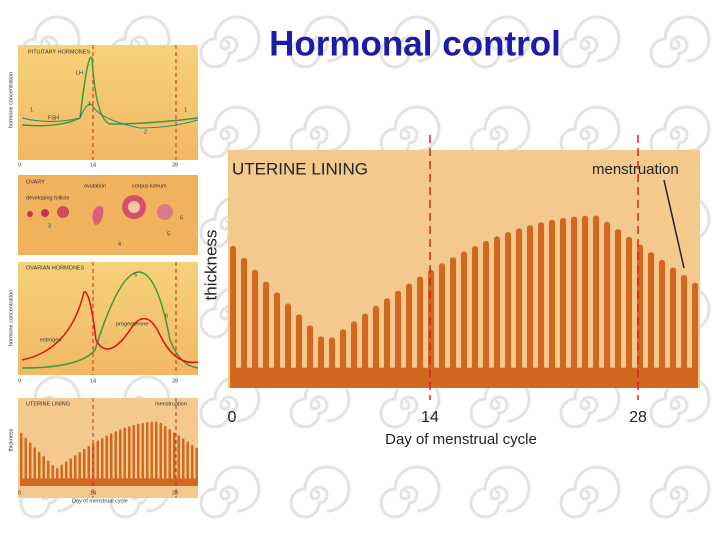 This screenshot has width=720, height=540. What do you see at coordinates (53, 118) in the screenshot?
I see `curve-label: FSH` at bounding box center [53, 118].